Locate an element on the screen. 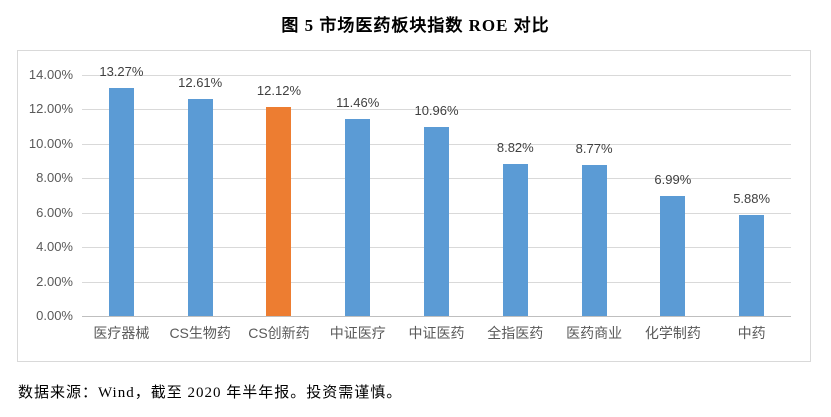 The image size is (831, 417). y-tick-label: 14.00% is located at coordinates (50, 74).